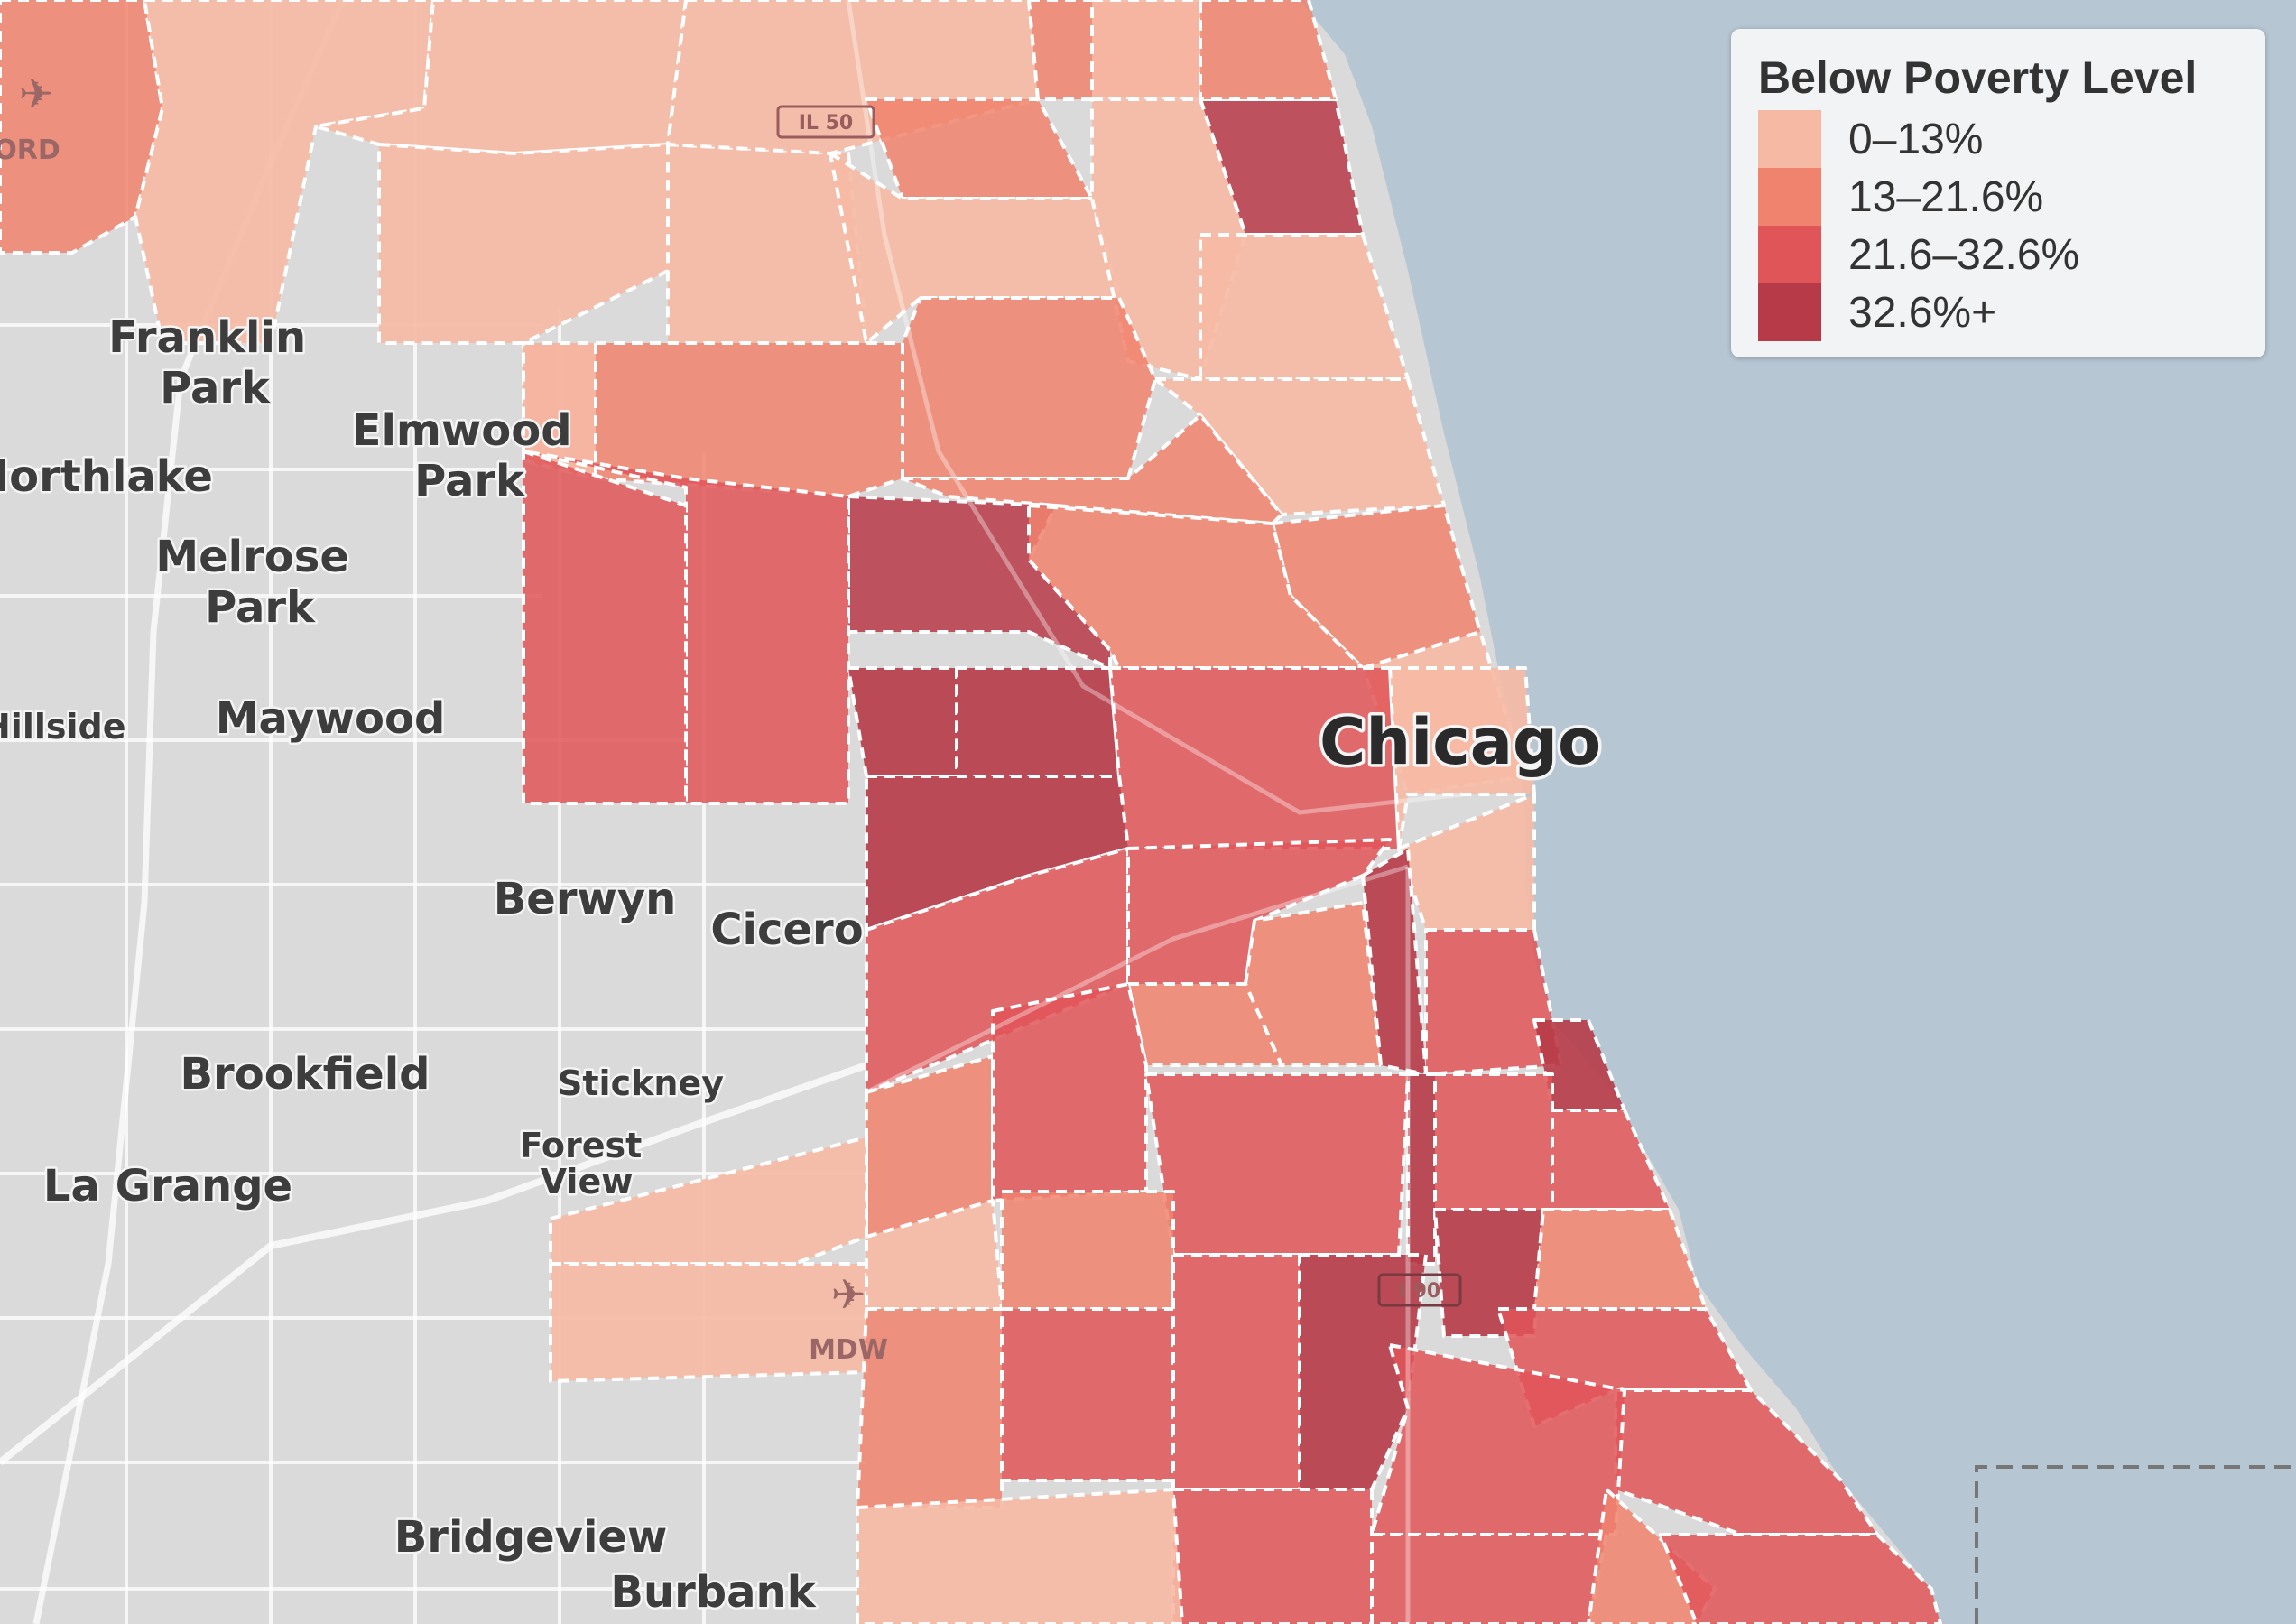  What do you see at coordinates (1038, 722) in the screenshot?
I see `area-e-garfield` at bounding box center [1038, 722].